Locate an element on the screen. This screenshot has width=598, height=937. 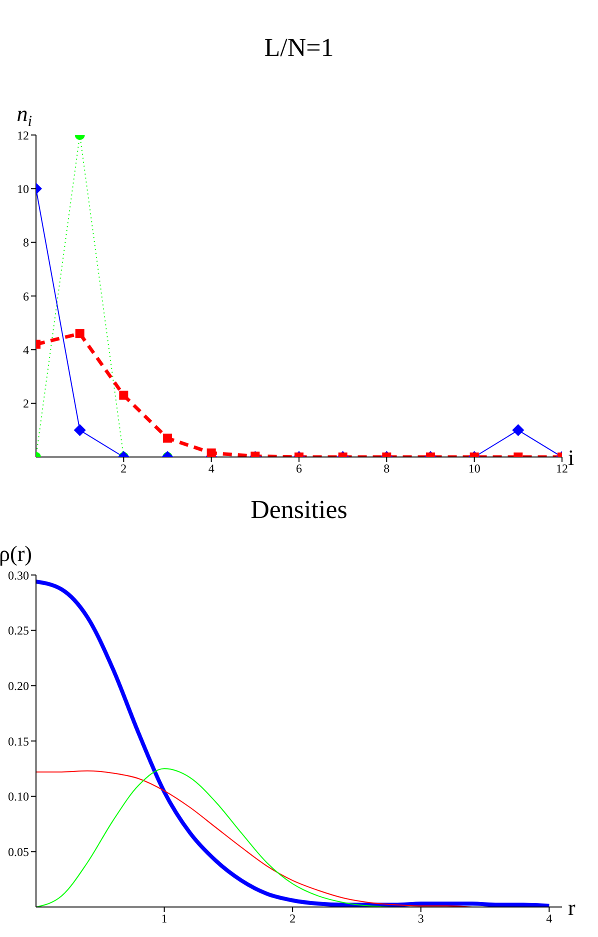
y-tick-label: 0.10 is located at coordinates (18, 797).